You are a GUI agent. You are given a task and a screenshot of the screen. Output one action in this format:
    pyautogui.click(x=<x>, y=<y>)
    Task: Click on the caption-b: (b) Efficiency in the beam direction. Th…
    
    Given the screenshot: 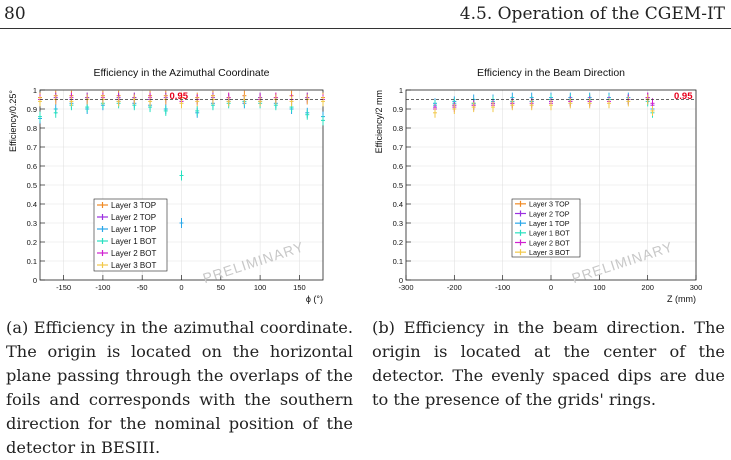 What is the action you would take?
    pyautogui.click(x=548, y=363)
    